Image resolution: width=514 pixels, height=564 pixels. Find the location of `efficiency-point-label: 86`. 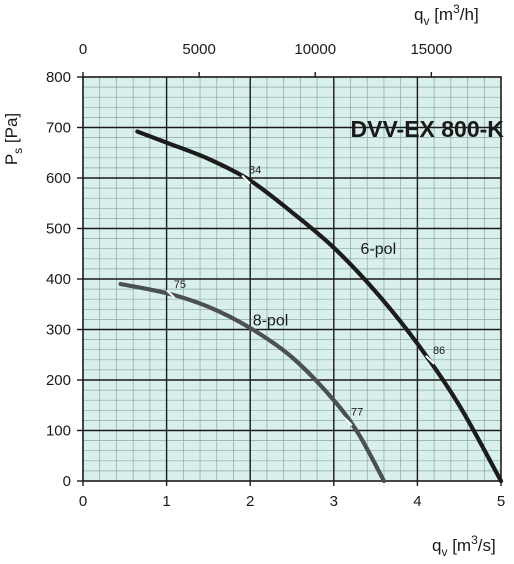

efficiency-point-label: 86 is located at coordinates (439, 351).